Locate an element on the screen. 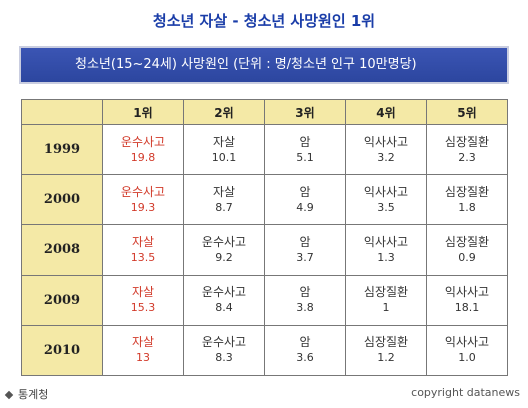 This screenshot has width=528, height=408. cause-cell: 운수사고 19.3 is located at coordinates (143, 200).